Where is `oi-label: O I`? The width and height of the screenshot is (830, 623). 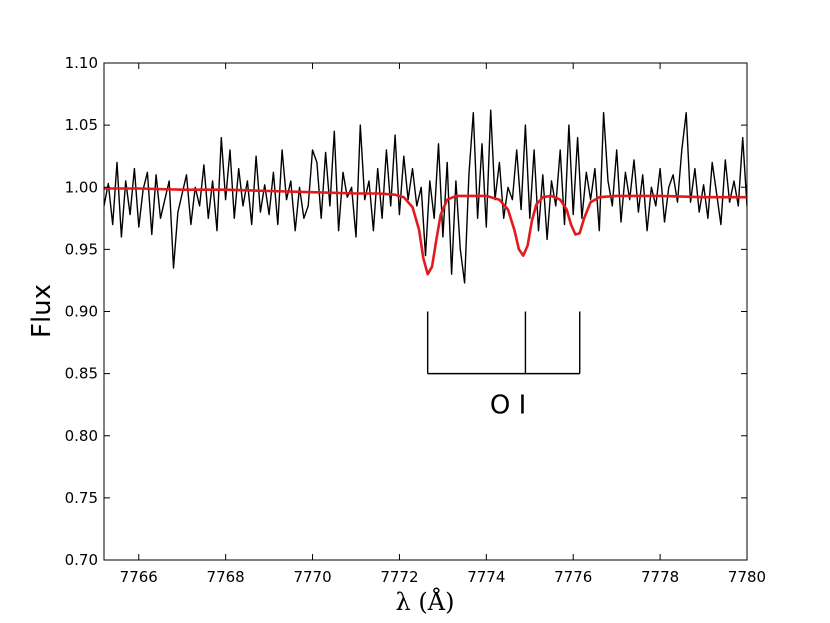 oi-label: O I is located at coordinates (508, 405).